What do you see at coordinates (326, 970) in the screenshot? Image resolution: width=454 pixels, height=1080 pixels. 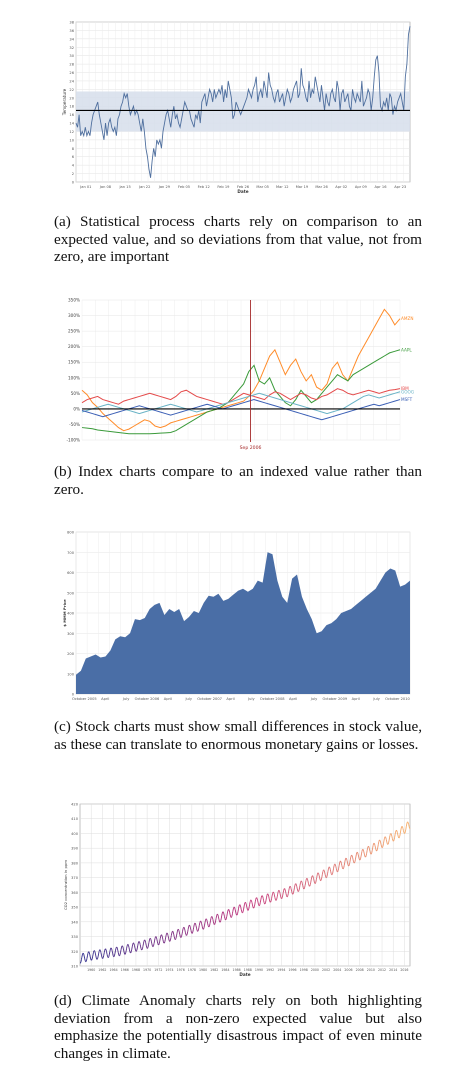 I see `x-tick-label: 2002` at bounding box center [326, 970].